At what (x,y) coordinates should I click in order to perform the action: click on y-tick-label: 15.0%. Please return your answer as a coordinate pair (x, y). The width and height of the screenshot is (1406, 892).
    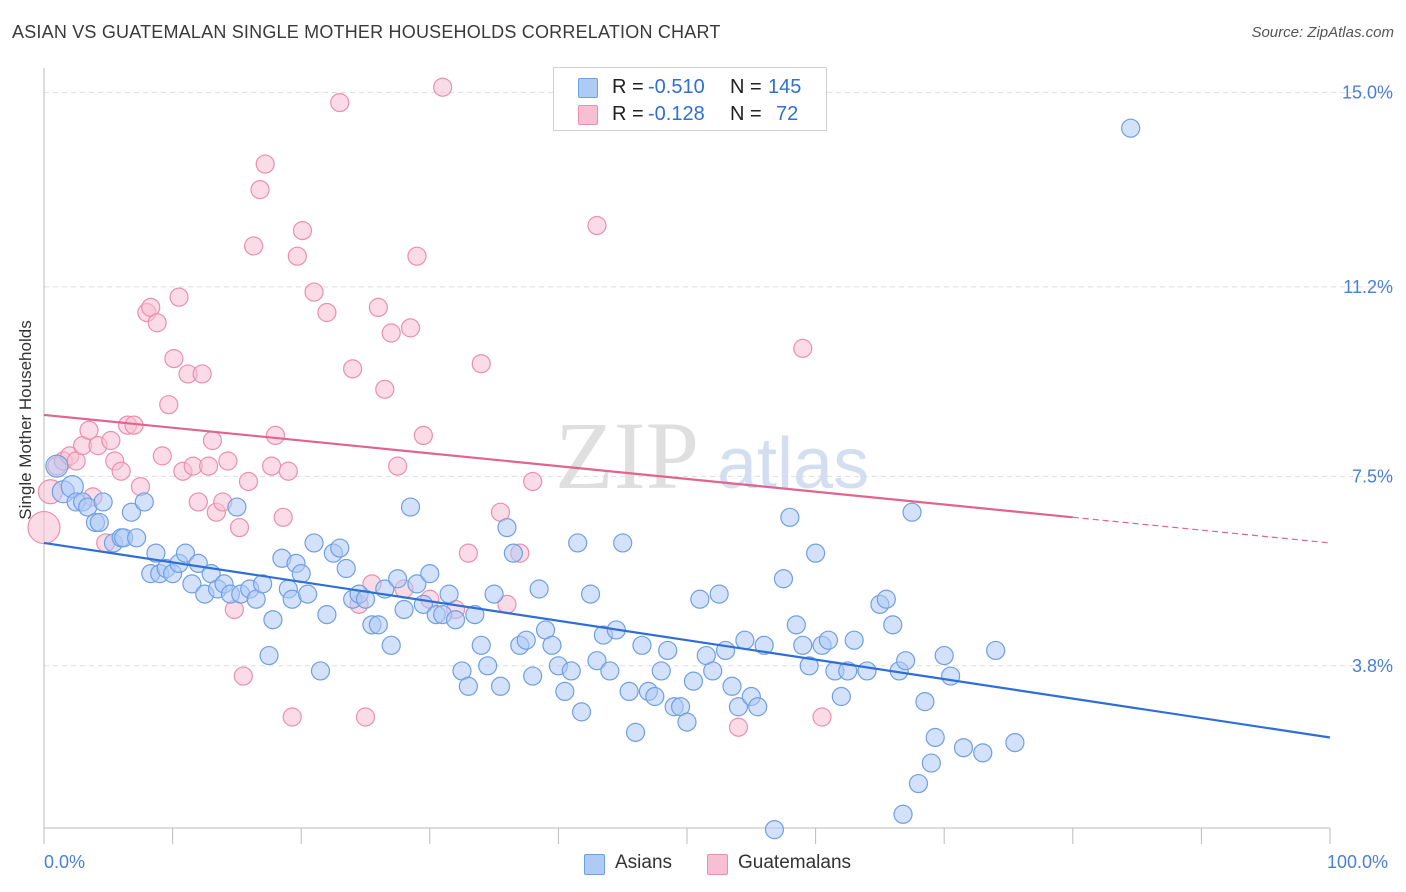
    Looking at the image, I should click on (1367, 92).